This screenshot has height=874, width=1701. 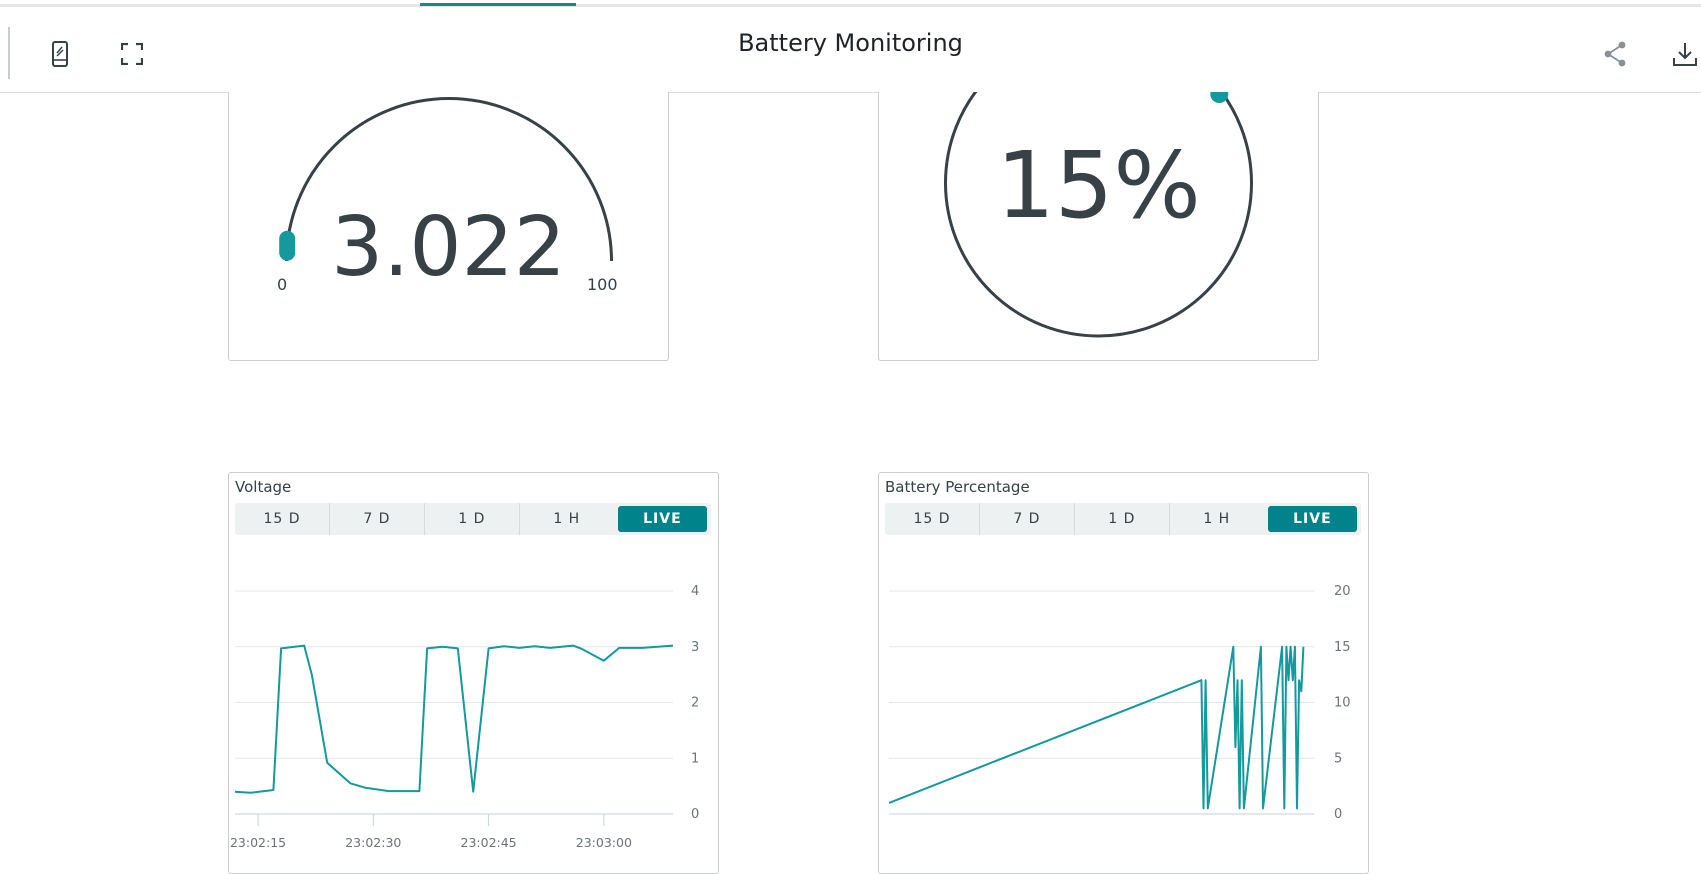 I want to click on y-tick-label: 1, so click(x=695, y=758).